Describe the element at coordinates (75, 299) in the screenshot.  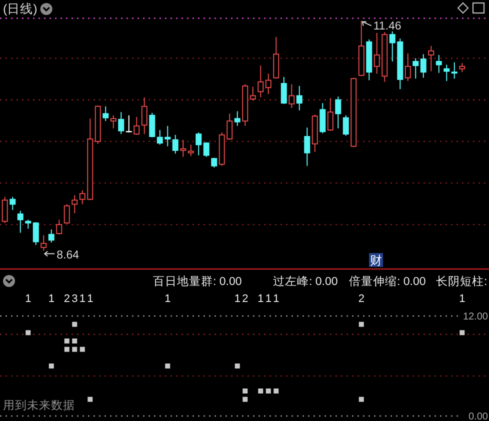
I see `text: 3` at that location.